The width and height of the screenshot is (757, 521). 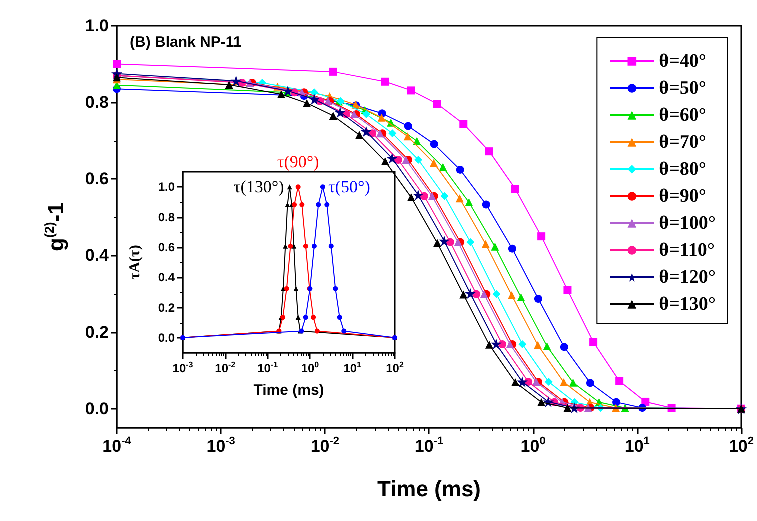 What do you see at coordinates (186, 42) in the screenshot?
I see `text: (B) Blank NP-11` at bounding box center [186, 42].